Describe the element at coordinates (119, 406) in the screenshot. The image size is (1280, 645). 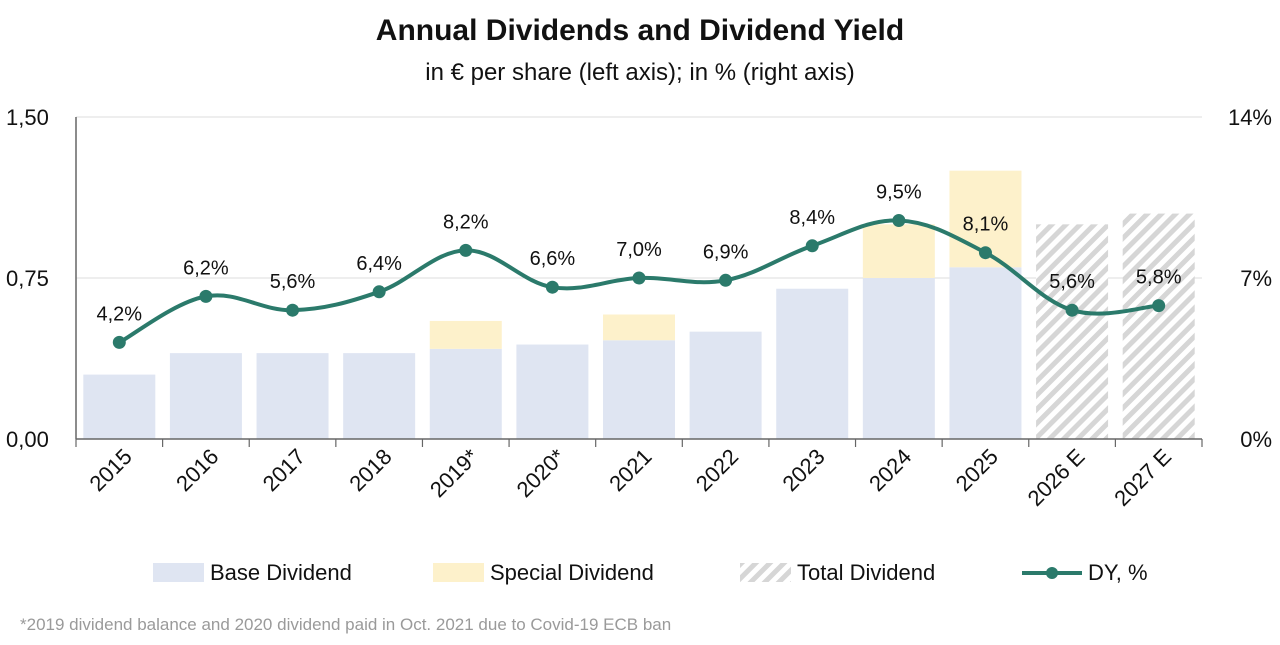
I see `bar-base-2015` at that location.